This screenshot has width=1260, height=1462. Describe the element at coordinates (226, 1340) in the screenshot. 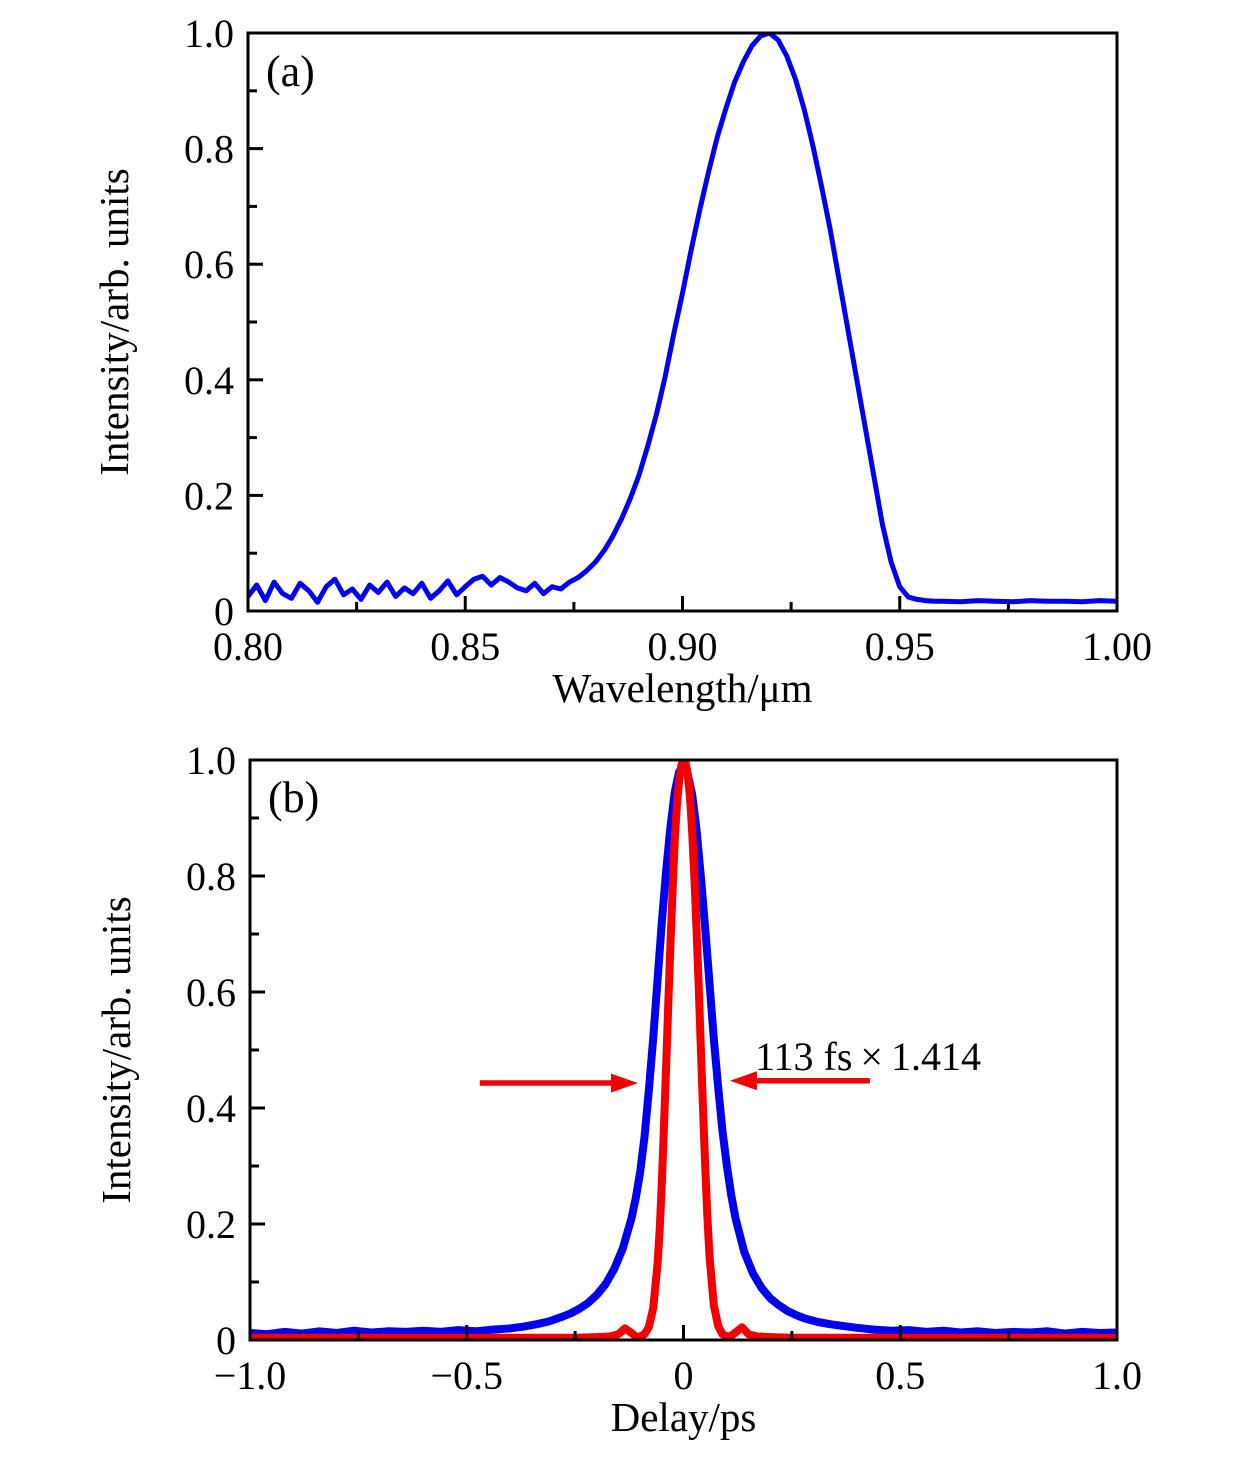

I see `panel-b-y-tick-label: 0` at that location.